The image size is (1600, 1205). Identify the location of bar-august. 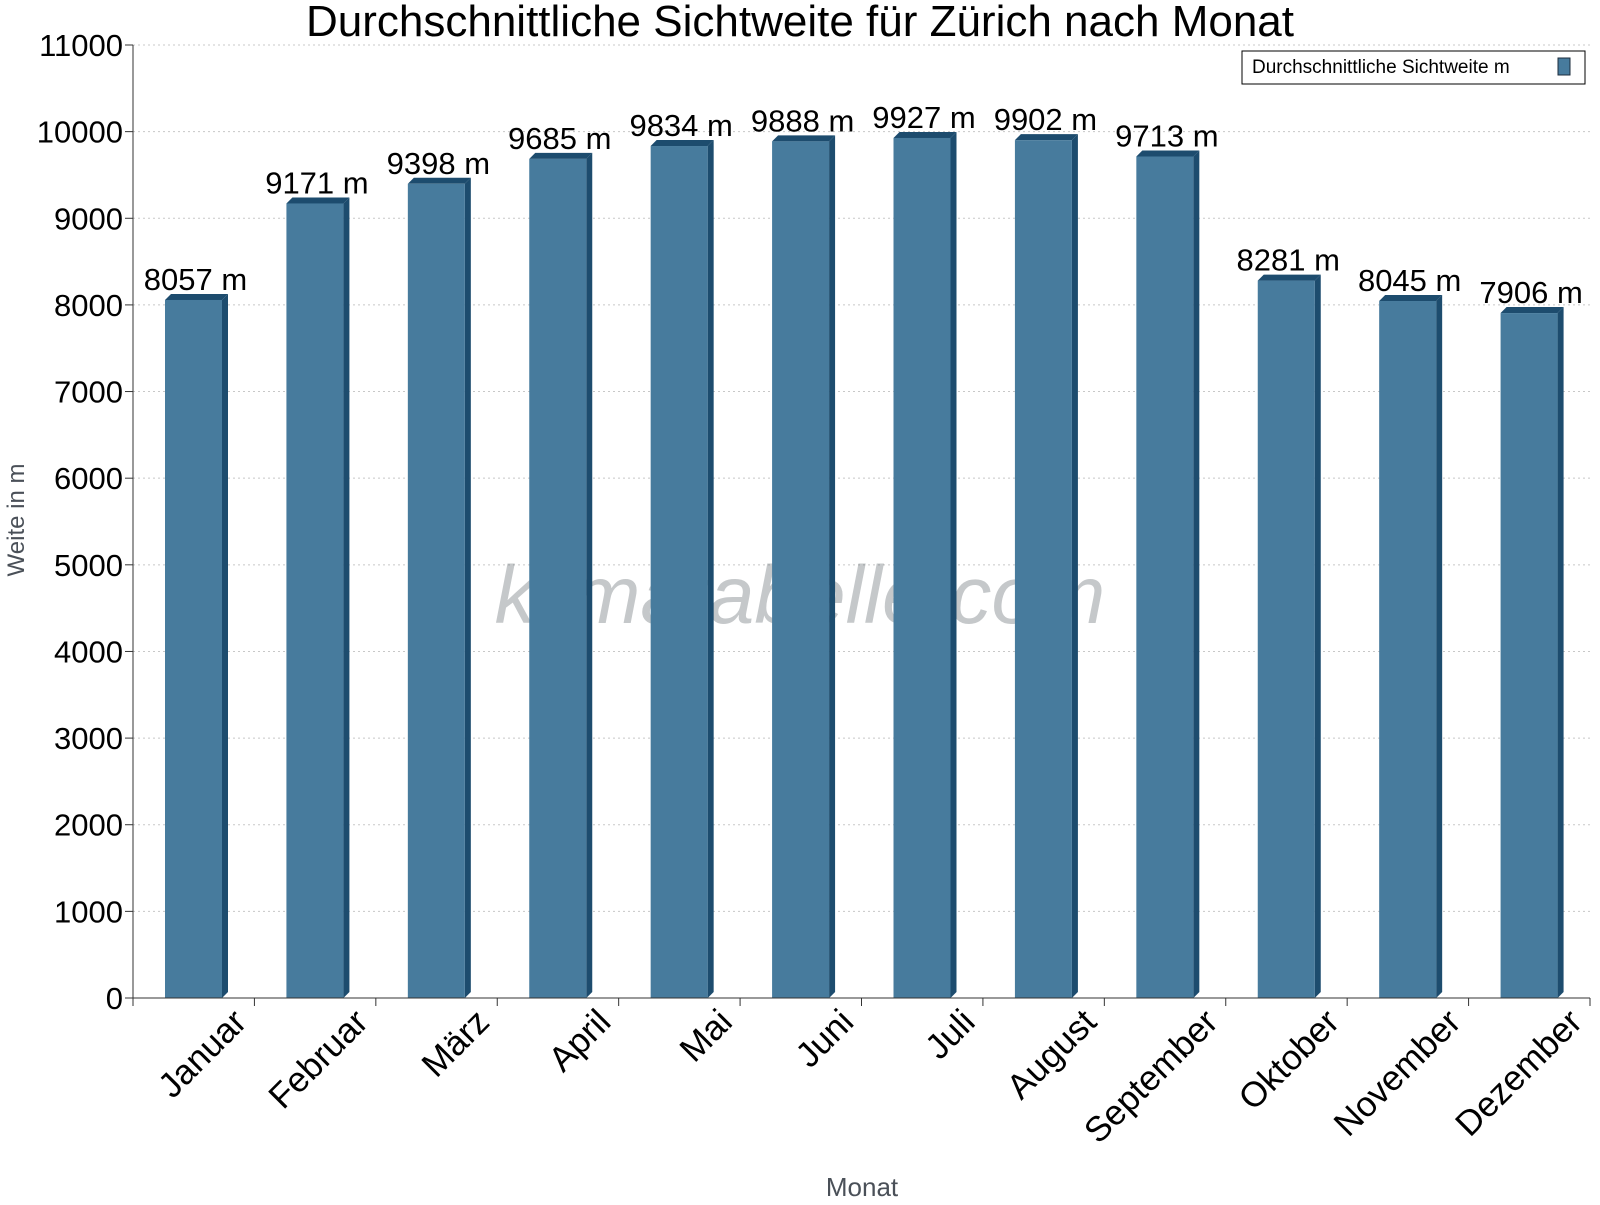
(1046, 566).